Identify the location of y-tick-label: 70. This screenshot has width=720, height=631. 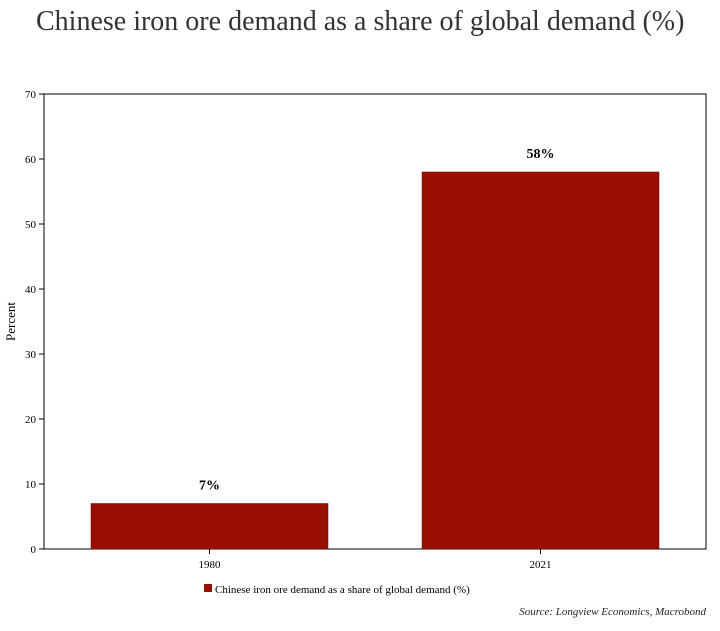
(31, 95).